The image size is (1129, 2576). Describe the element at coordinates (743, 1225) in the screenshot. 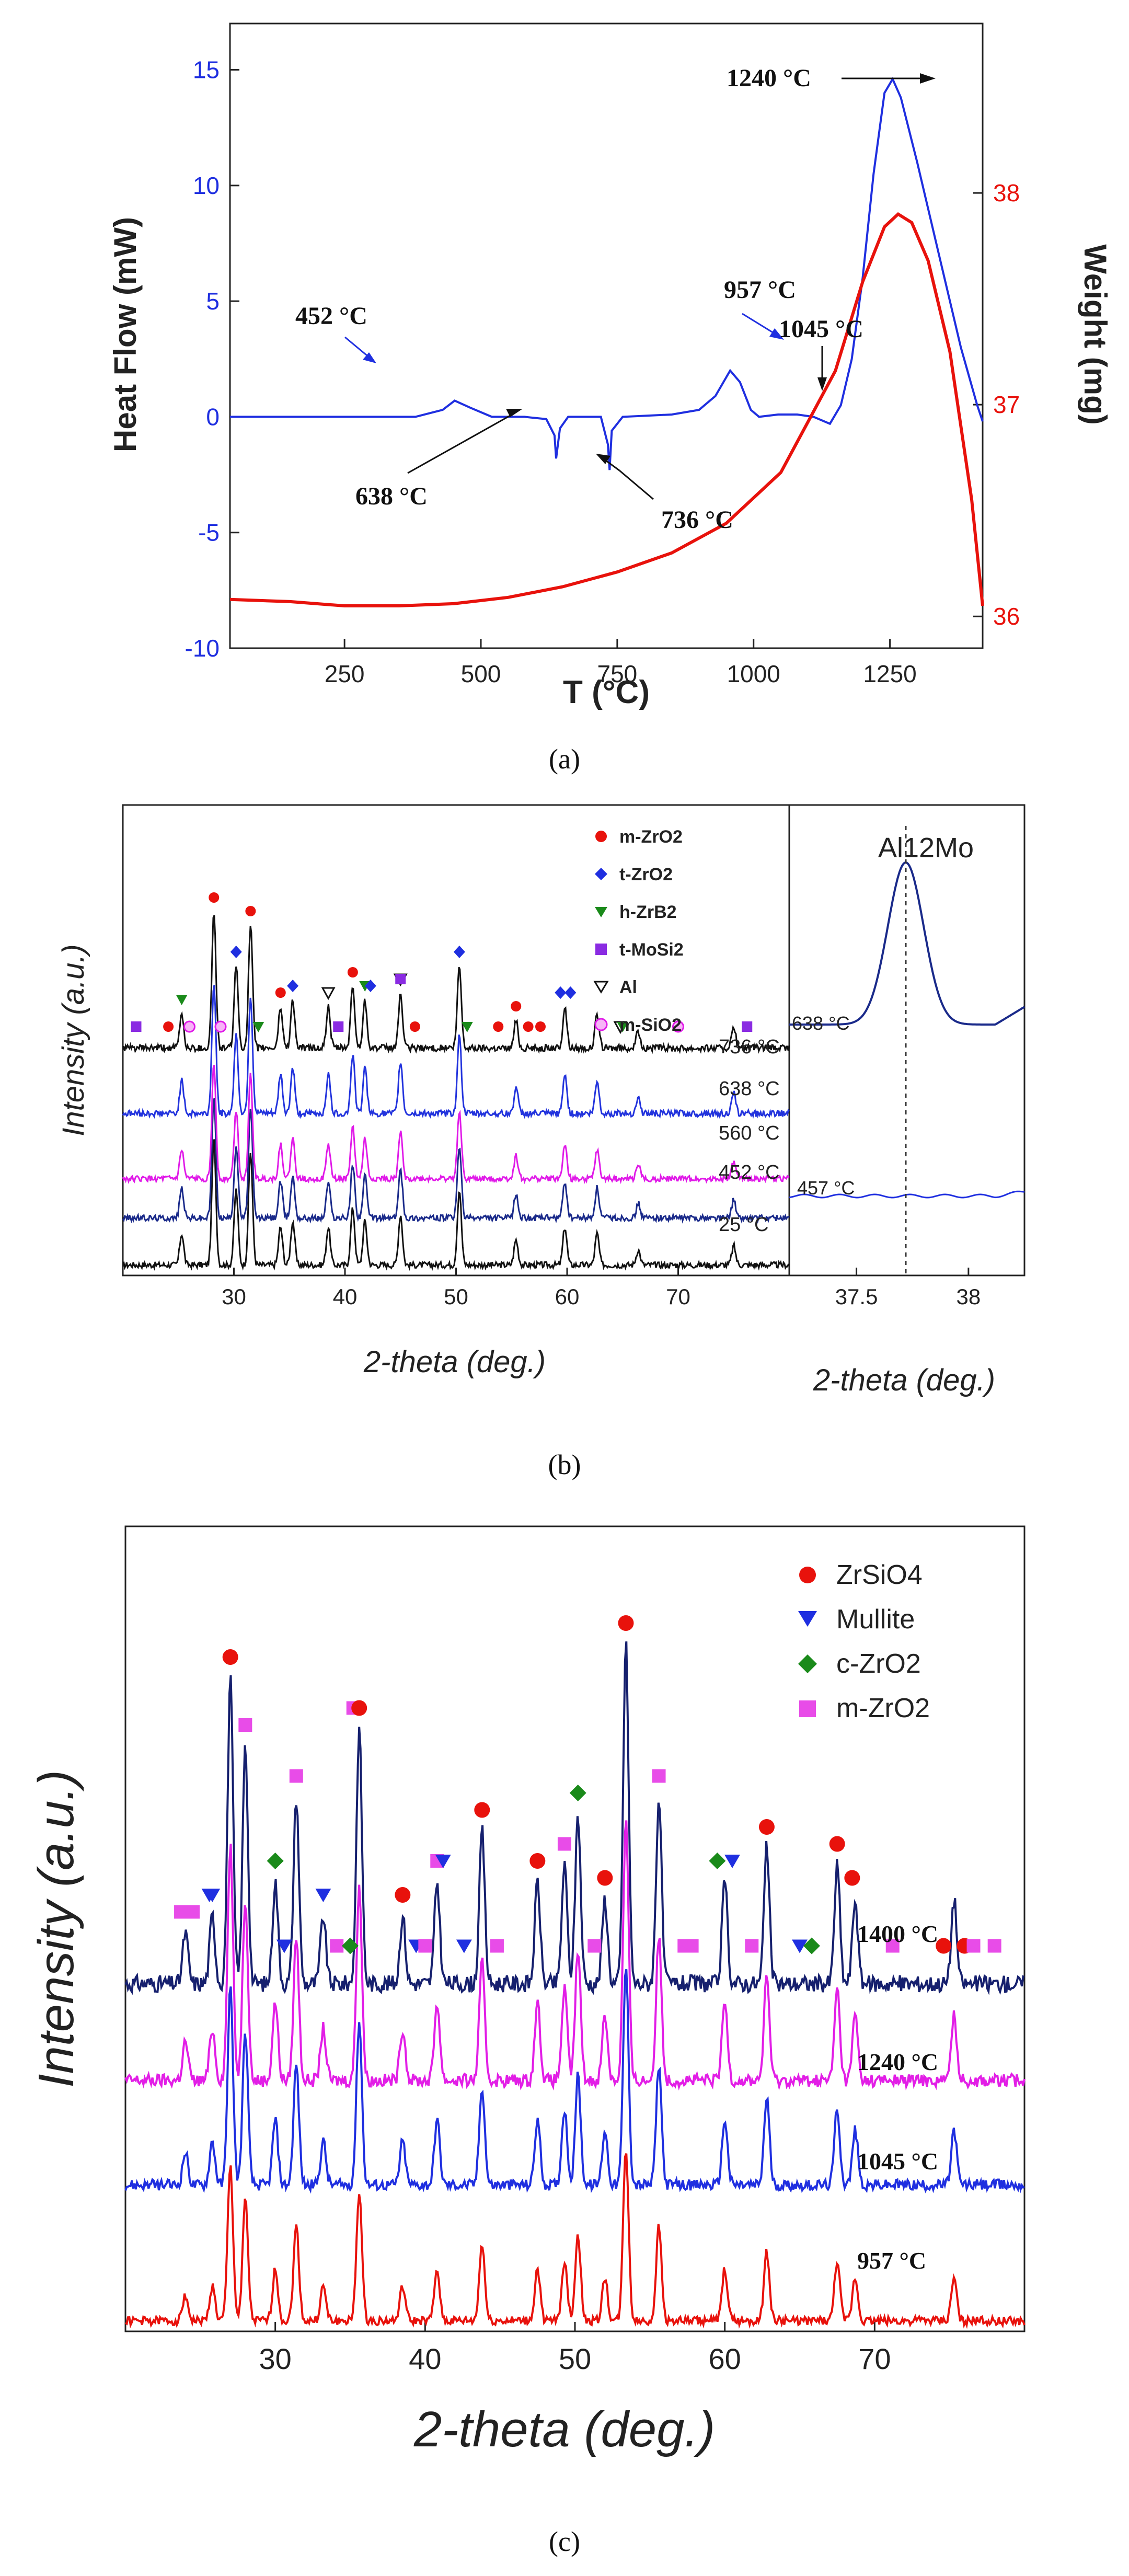

I see `b-label-25: 25 °C` at that location.